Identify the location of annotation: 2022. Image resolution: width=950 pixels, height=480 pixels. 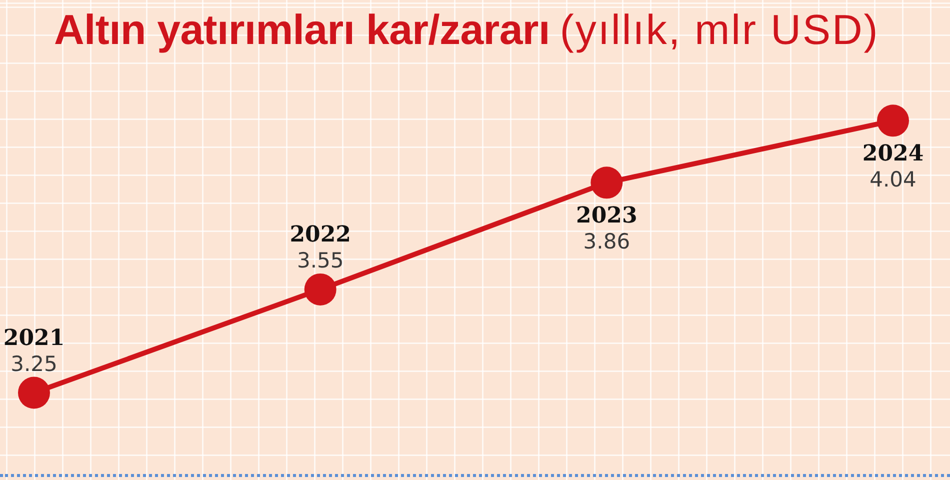
(320, 234).